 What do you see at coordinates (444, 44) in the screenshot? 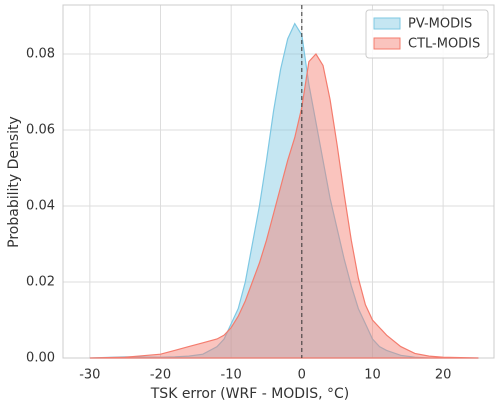
I see `legend-label: CTL-MODIS` at bounding box center [444, 44].